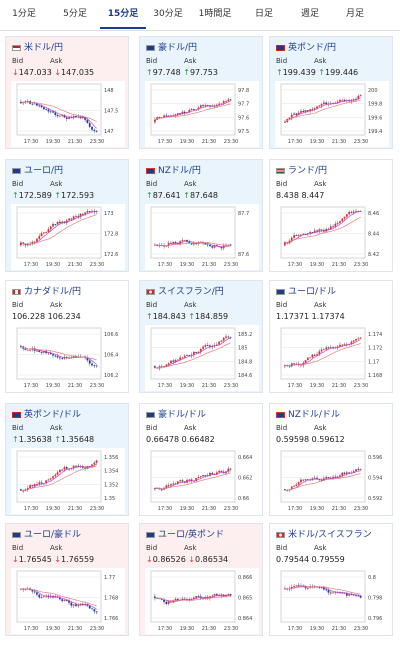 The width and height of the screenshot is (400, 645). Describe the element at coordinates (328, 316) in the screenshot. I see `ask-value: 1.17374` at that location.